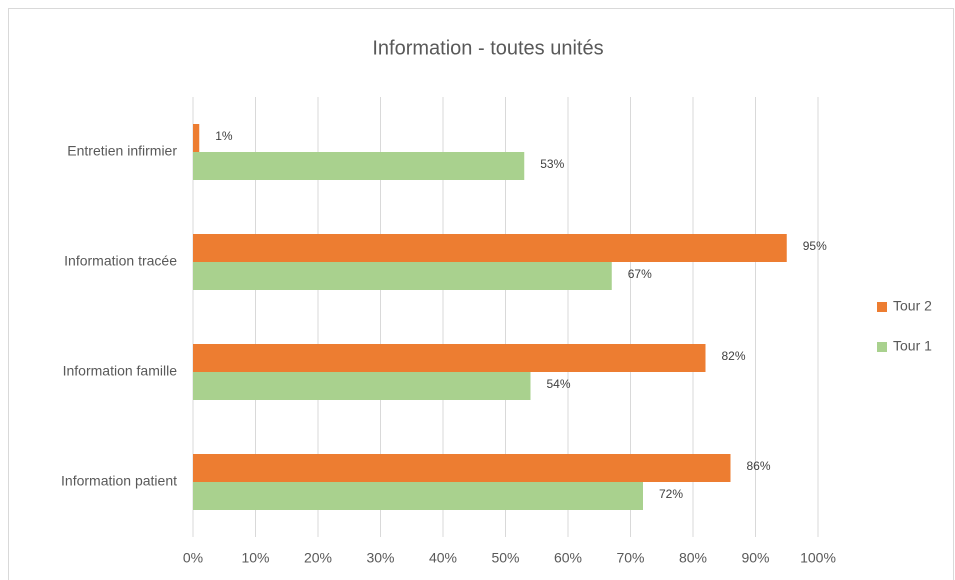  What do you see at coordinates (559, 384) in the screenshot?
I see `value-label: 54%` at bounding box center [559, 384].